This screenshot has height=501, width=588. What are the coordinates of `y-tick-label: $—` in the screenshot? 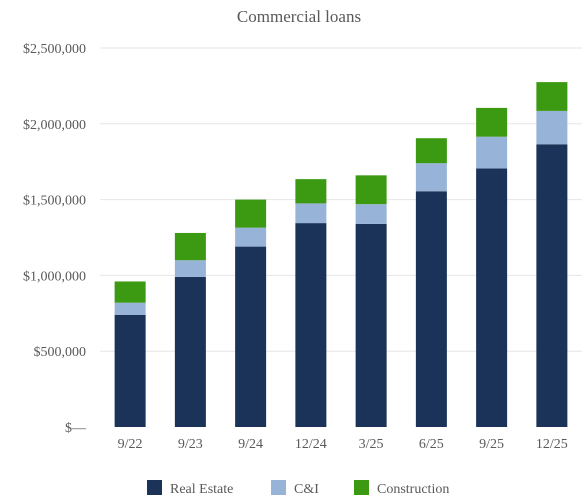 It's located at (76, 428).